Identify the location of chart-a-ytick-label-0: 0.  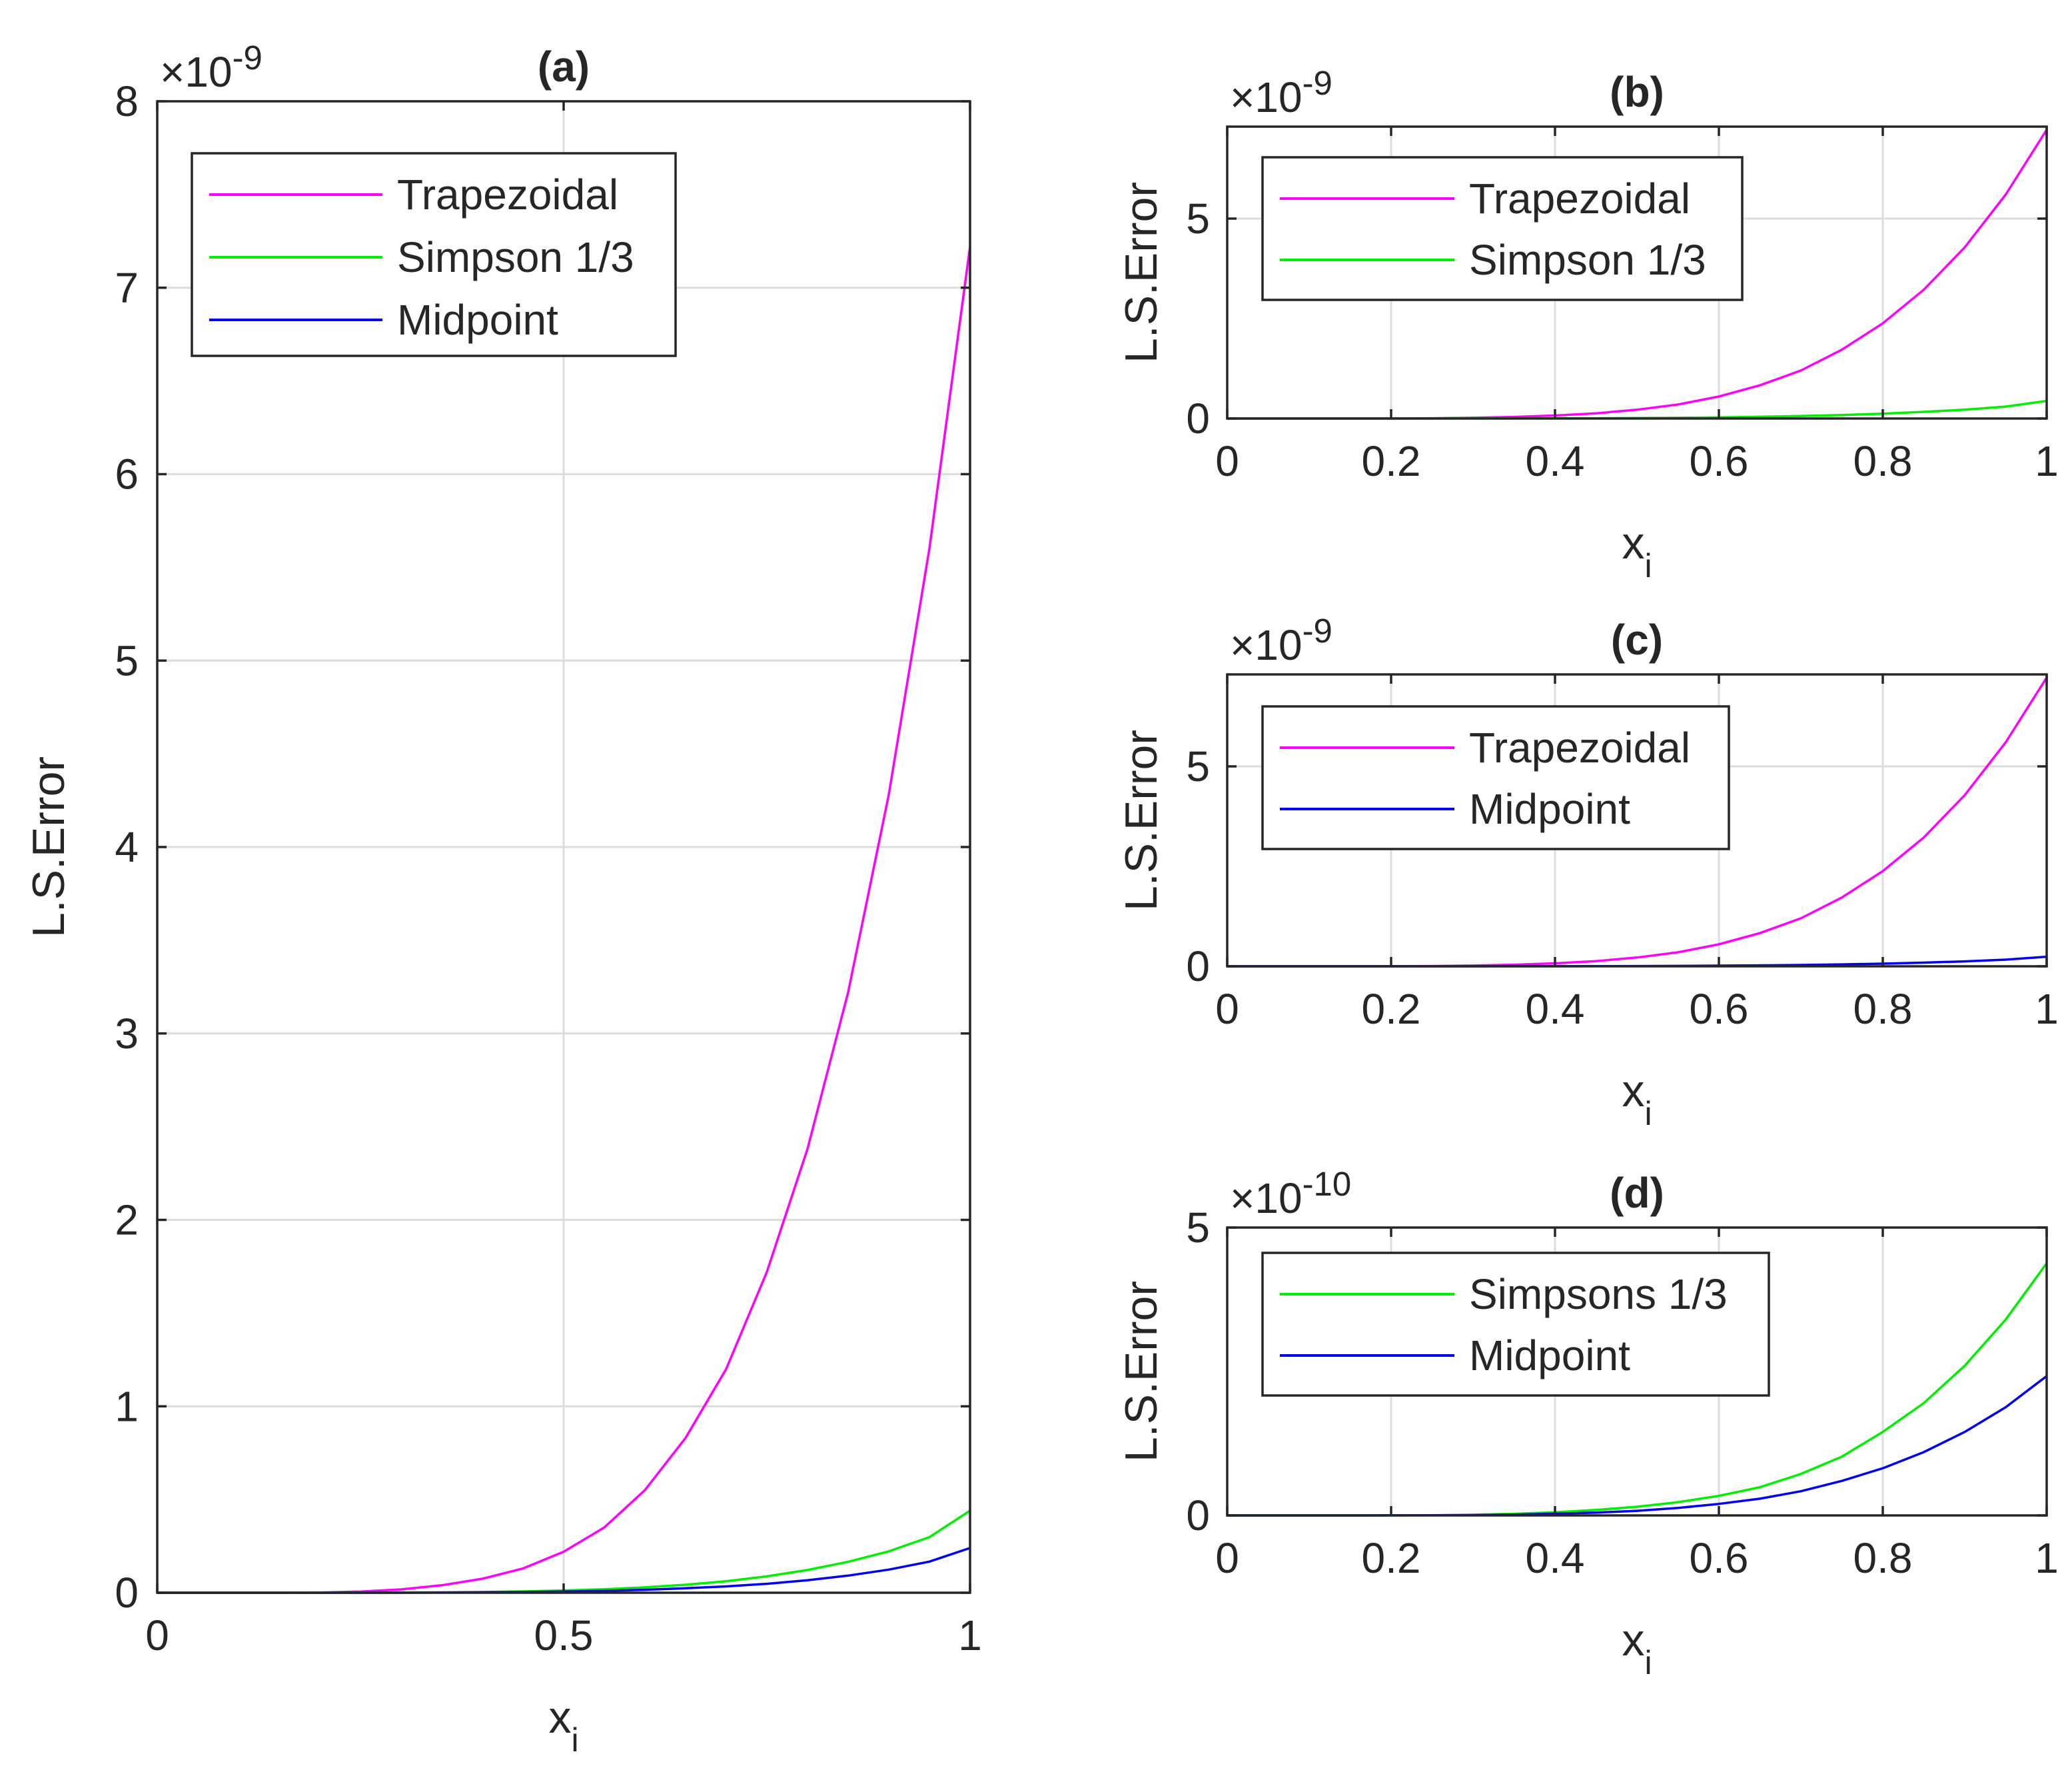
(127, 1593).